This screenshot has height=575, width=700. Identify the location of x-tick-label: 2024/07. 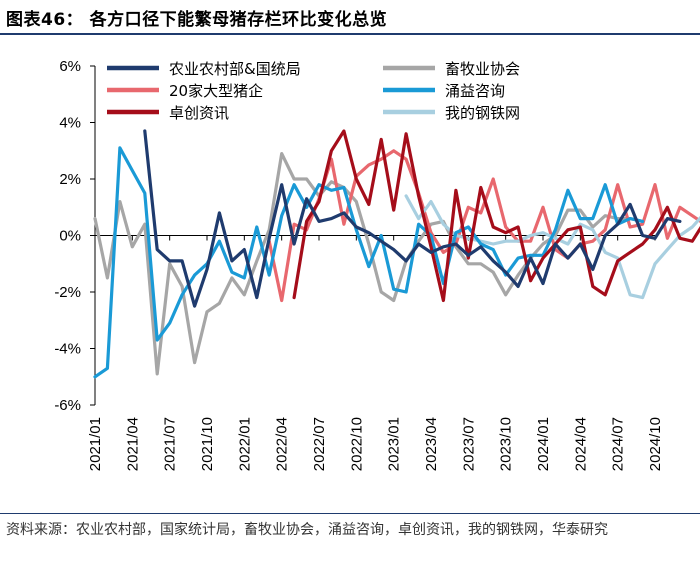
(618, 444).